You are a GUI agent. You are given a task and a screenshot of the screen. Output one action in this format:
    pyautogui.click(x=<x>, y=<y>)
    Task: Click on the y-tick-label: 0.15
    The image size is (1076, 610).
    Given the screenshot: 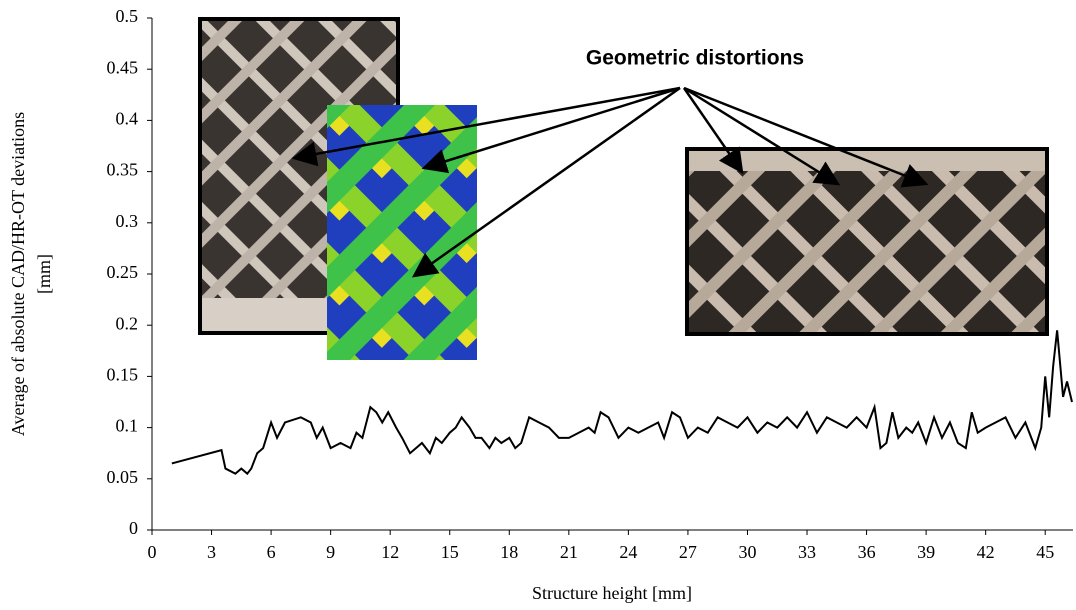 What is the action you would take?
    pyautogui.click(x=123, y=375)
    